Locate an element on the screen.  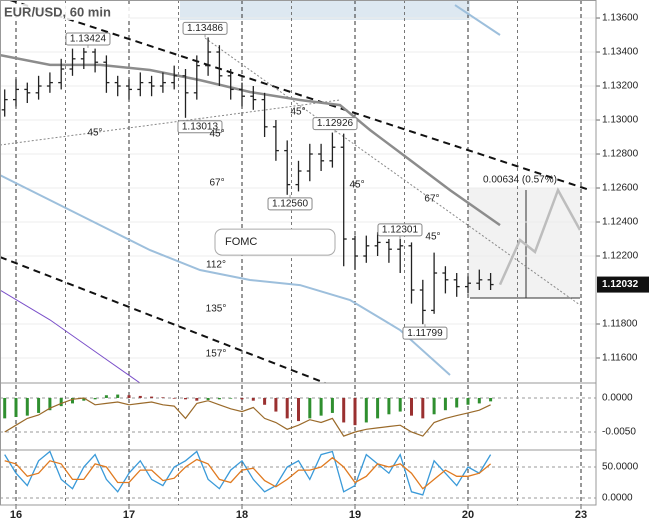
annotation: 135° is located at coordinates (216, 309).